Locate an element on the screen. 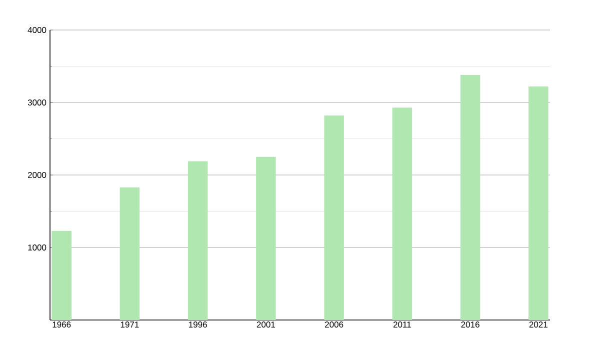 The image size is (600, 350). x-tick-label: 2021 is located at coordinates (538, 325).